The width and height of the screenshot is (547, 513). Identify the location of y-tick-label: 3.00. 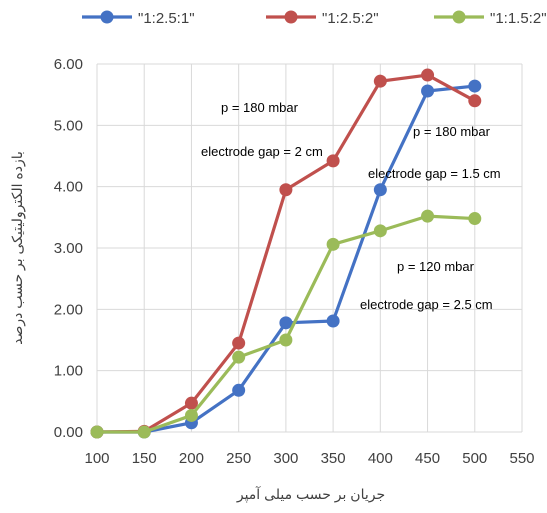
(68, 248).